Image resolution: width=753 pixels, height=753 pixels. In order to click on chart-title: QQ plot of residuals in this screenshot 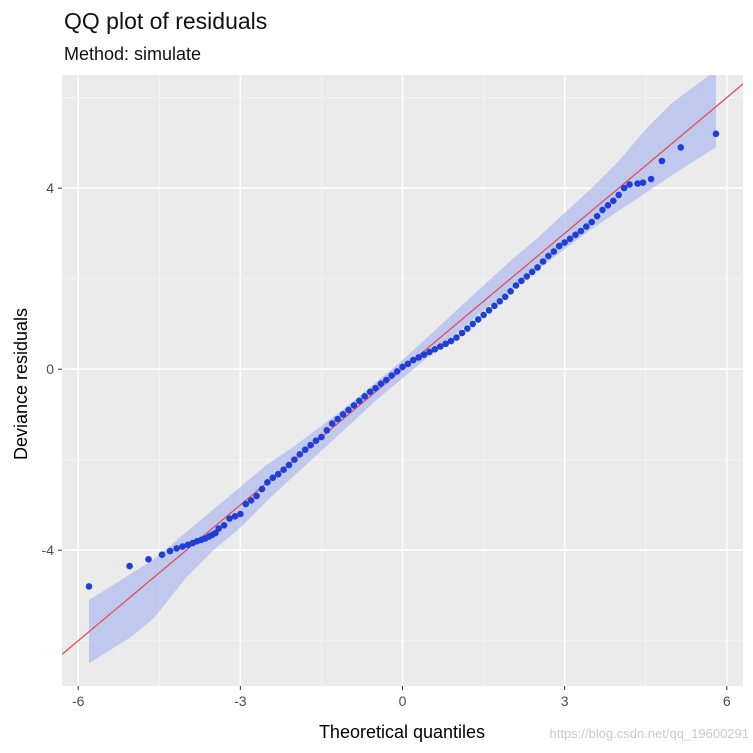, I will do `click(166, 21)`.